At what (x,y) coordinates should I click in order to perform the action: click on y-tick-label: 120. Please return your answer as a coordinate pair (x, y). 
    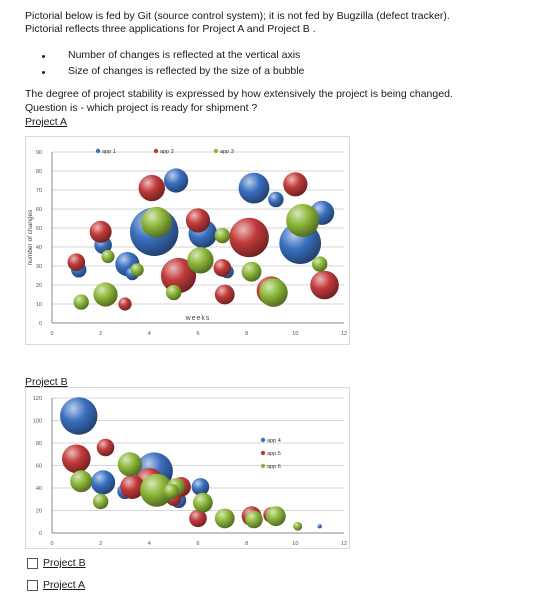
    Looking at the image, I should click on (37, 399).